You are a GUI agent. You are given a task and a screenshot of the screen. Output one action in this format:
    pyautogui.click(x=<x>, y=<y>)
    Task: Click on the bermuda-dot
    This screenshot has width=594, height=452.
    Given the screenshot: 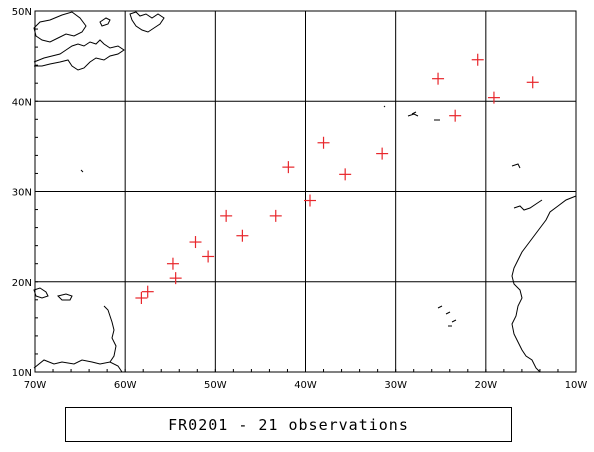 What is the action you would take?
    pyautogui.click(x=82, y=171)
    